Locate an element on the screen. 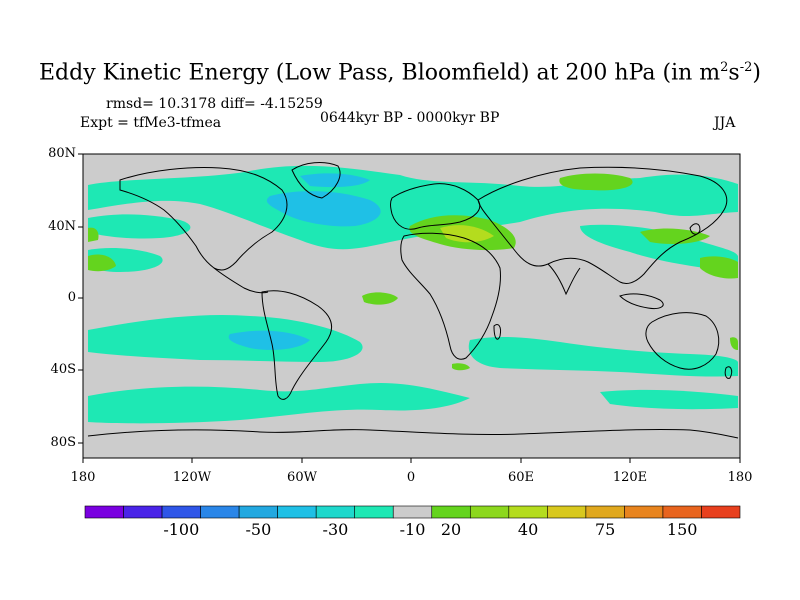  lat-label: 40S is located at coordinates (63, 369).